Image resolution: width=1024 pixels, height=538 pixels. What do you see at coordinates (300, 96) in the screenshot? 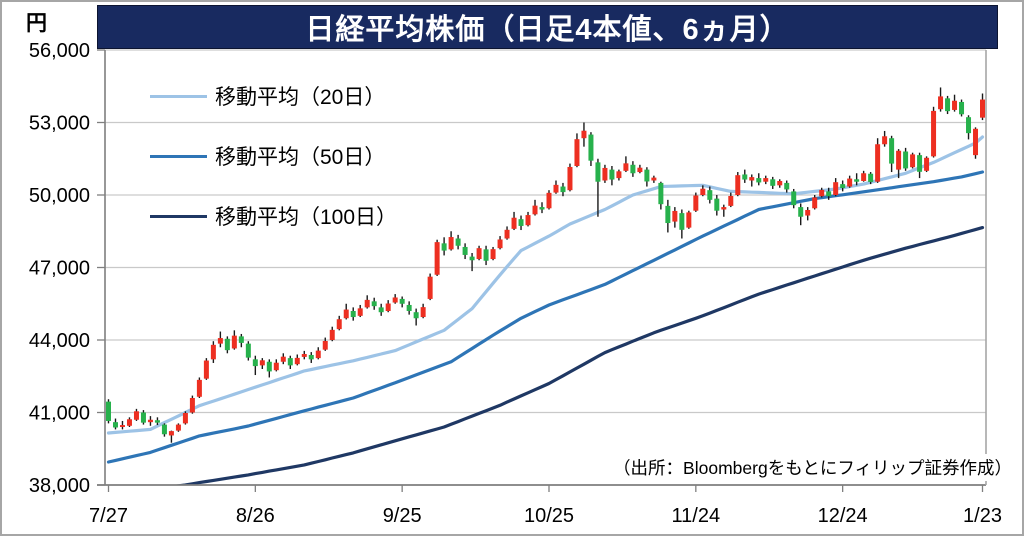
I see `legend-label: 移動平均（20日）` at bounding box center [300, 96].